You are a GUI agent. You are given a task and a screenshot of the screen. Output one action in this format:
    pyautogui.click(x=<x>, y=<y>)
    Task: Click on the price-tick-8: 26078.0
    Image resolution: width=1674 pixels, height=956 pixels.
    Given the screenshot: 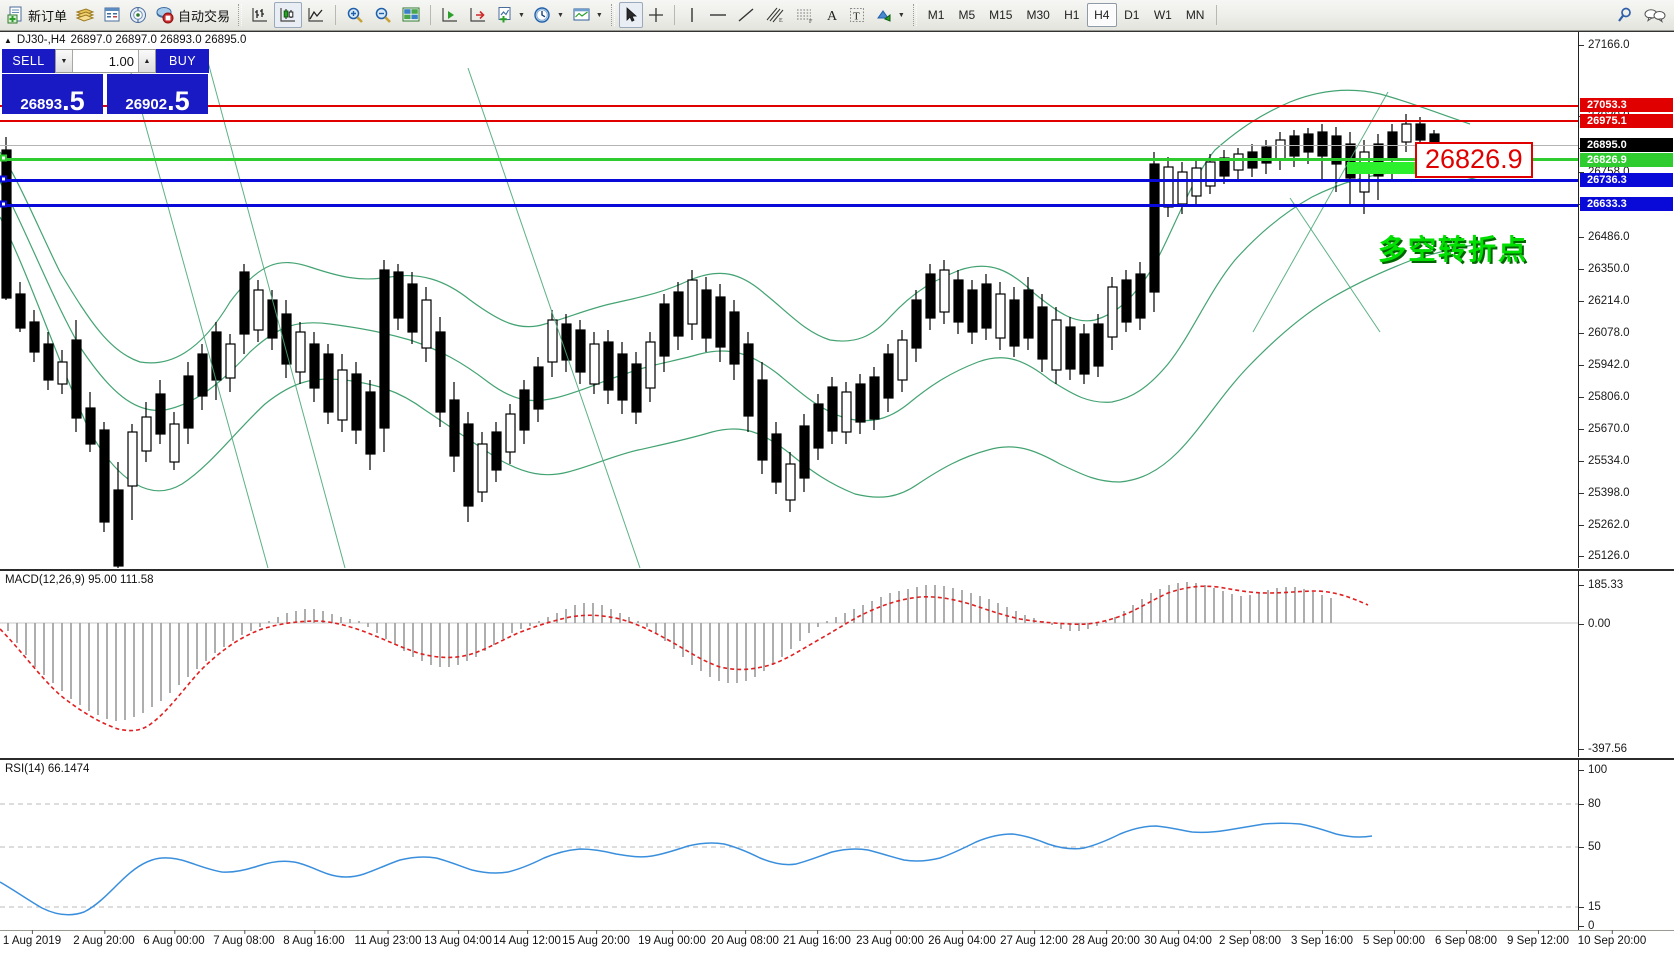 What is the action you would take?
    pyautogui.click(x=1604, y=333)
    